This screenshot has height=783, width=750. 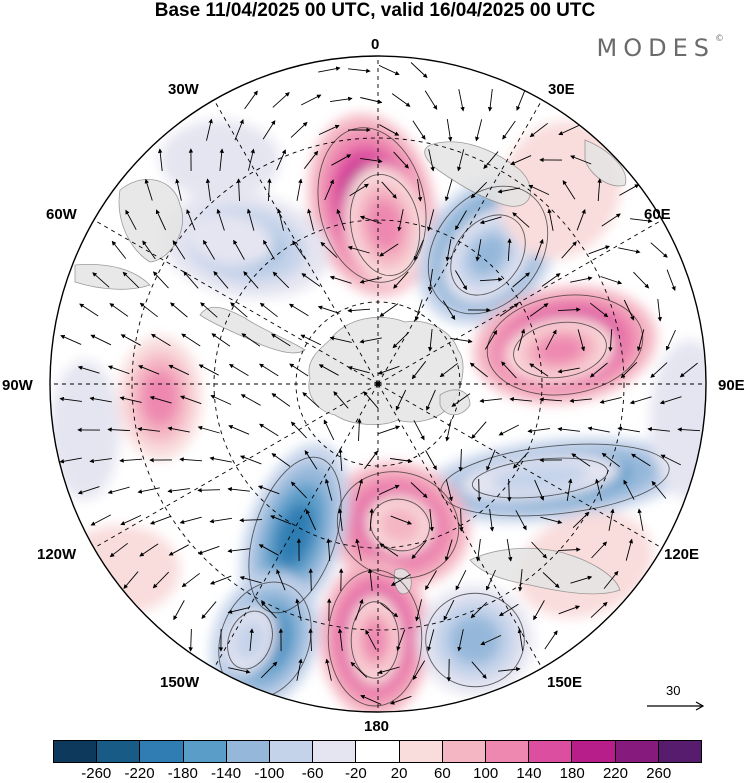 I want to click on lon-label-150w: 150W, so click(x=180, y=682).